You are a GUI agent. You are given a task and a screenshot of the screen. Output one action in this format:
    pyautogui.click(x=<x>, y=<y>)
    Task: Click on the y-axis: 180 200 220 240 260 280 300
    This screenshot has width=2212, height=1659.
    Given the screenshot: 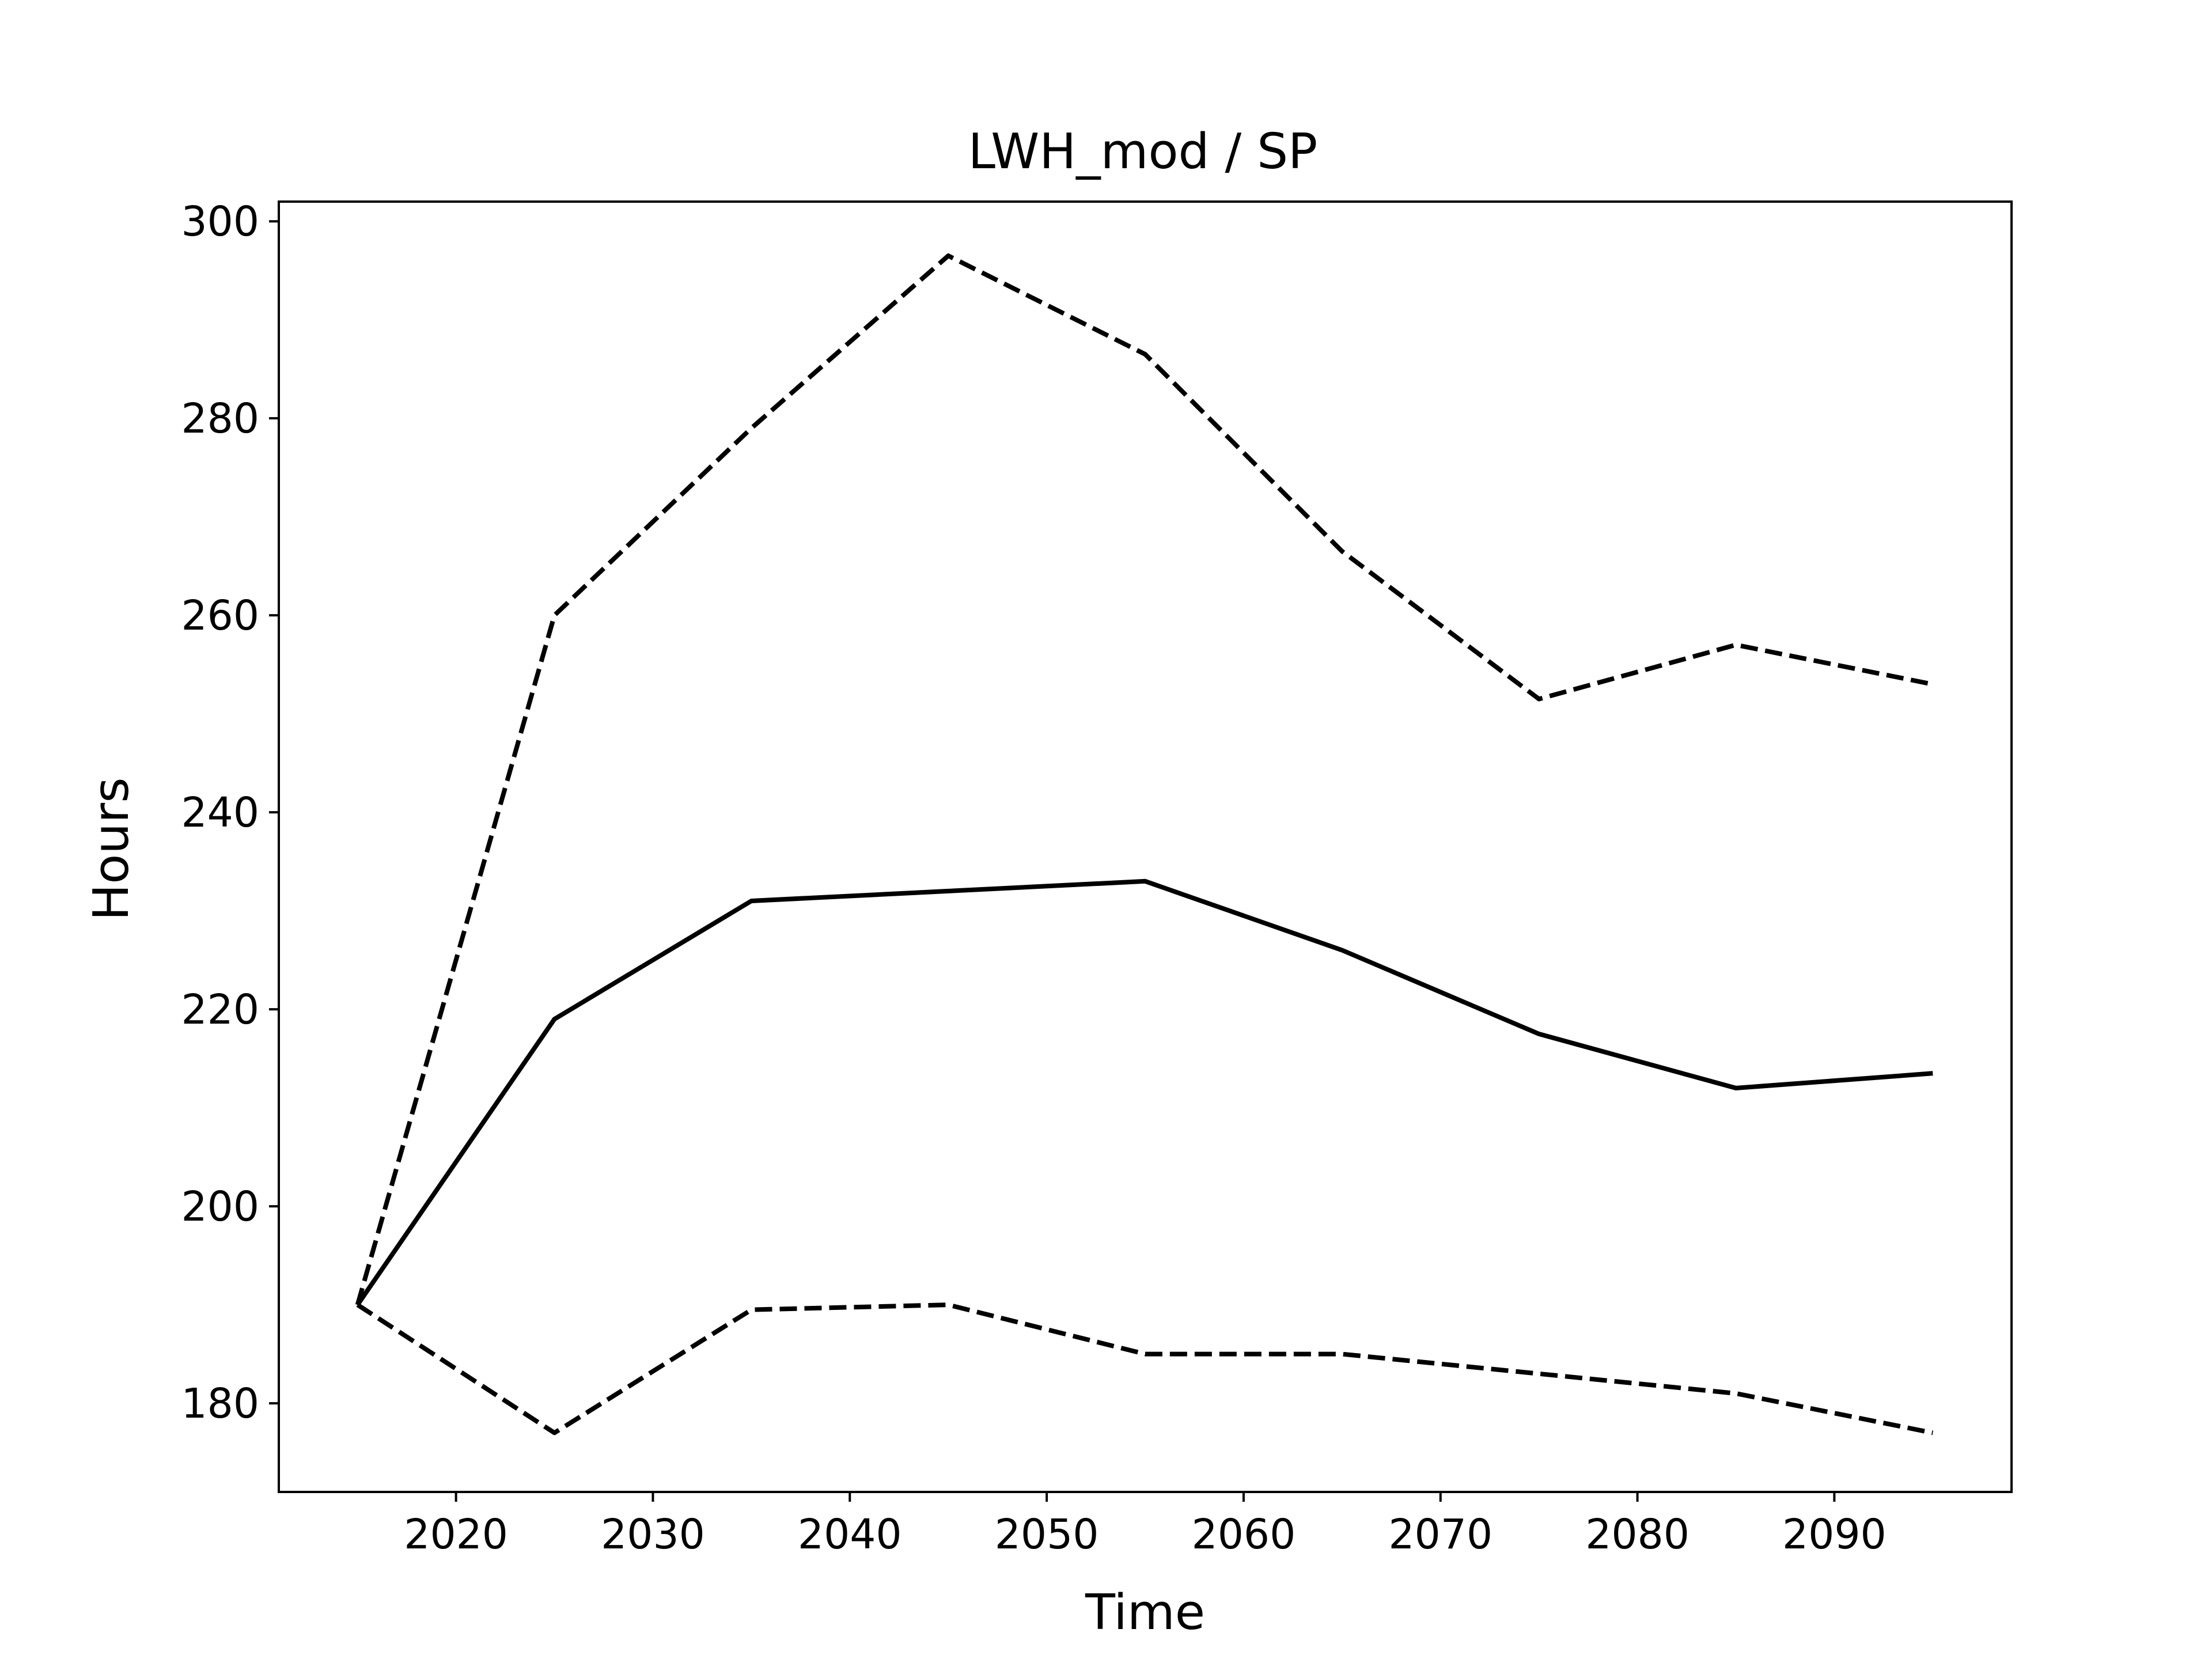 What is the action you would take?
    pyautogui.click(x=230, y=812)
    